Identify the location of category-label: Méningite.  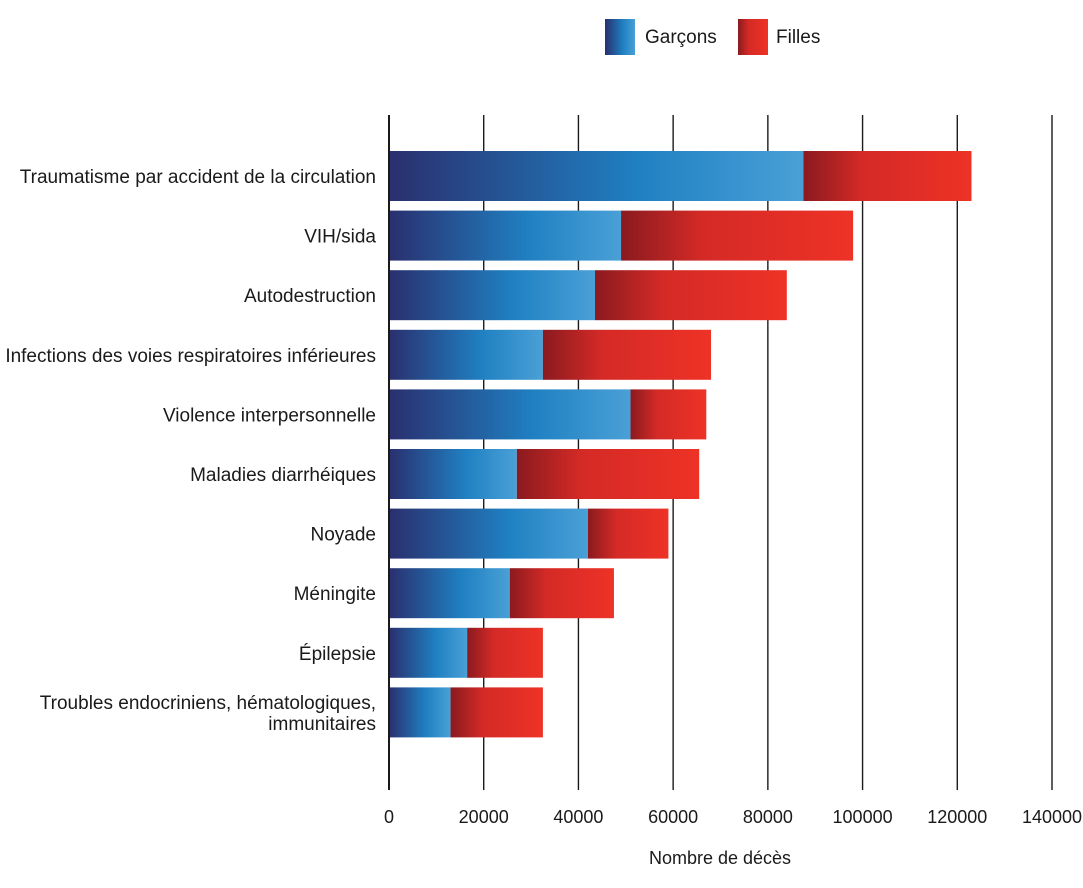
(335, 594).